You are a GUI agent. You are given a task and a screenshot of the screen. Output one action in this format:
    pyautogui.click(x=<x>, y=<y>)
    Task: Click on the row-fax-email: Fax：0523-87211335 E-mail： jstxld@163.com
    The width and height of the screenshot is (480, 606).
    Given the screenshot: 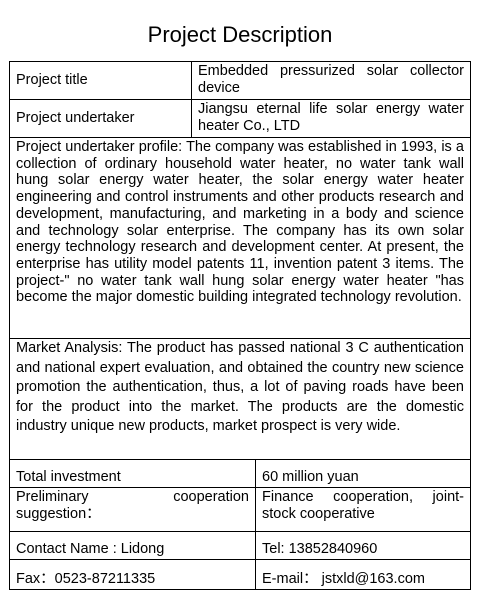 What is the action you would take?
    pyautogui.click(x=240, y=574)
    